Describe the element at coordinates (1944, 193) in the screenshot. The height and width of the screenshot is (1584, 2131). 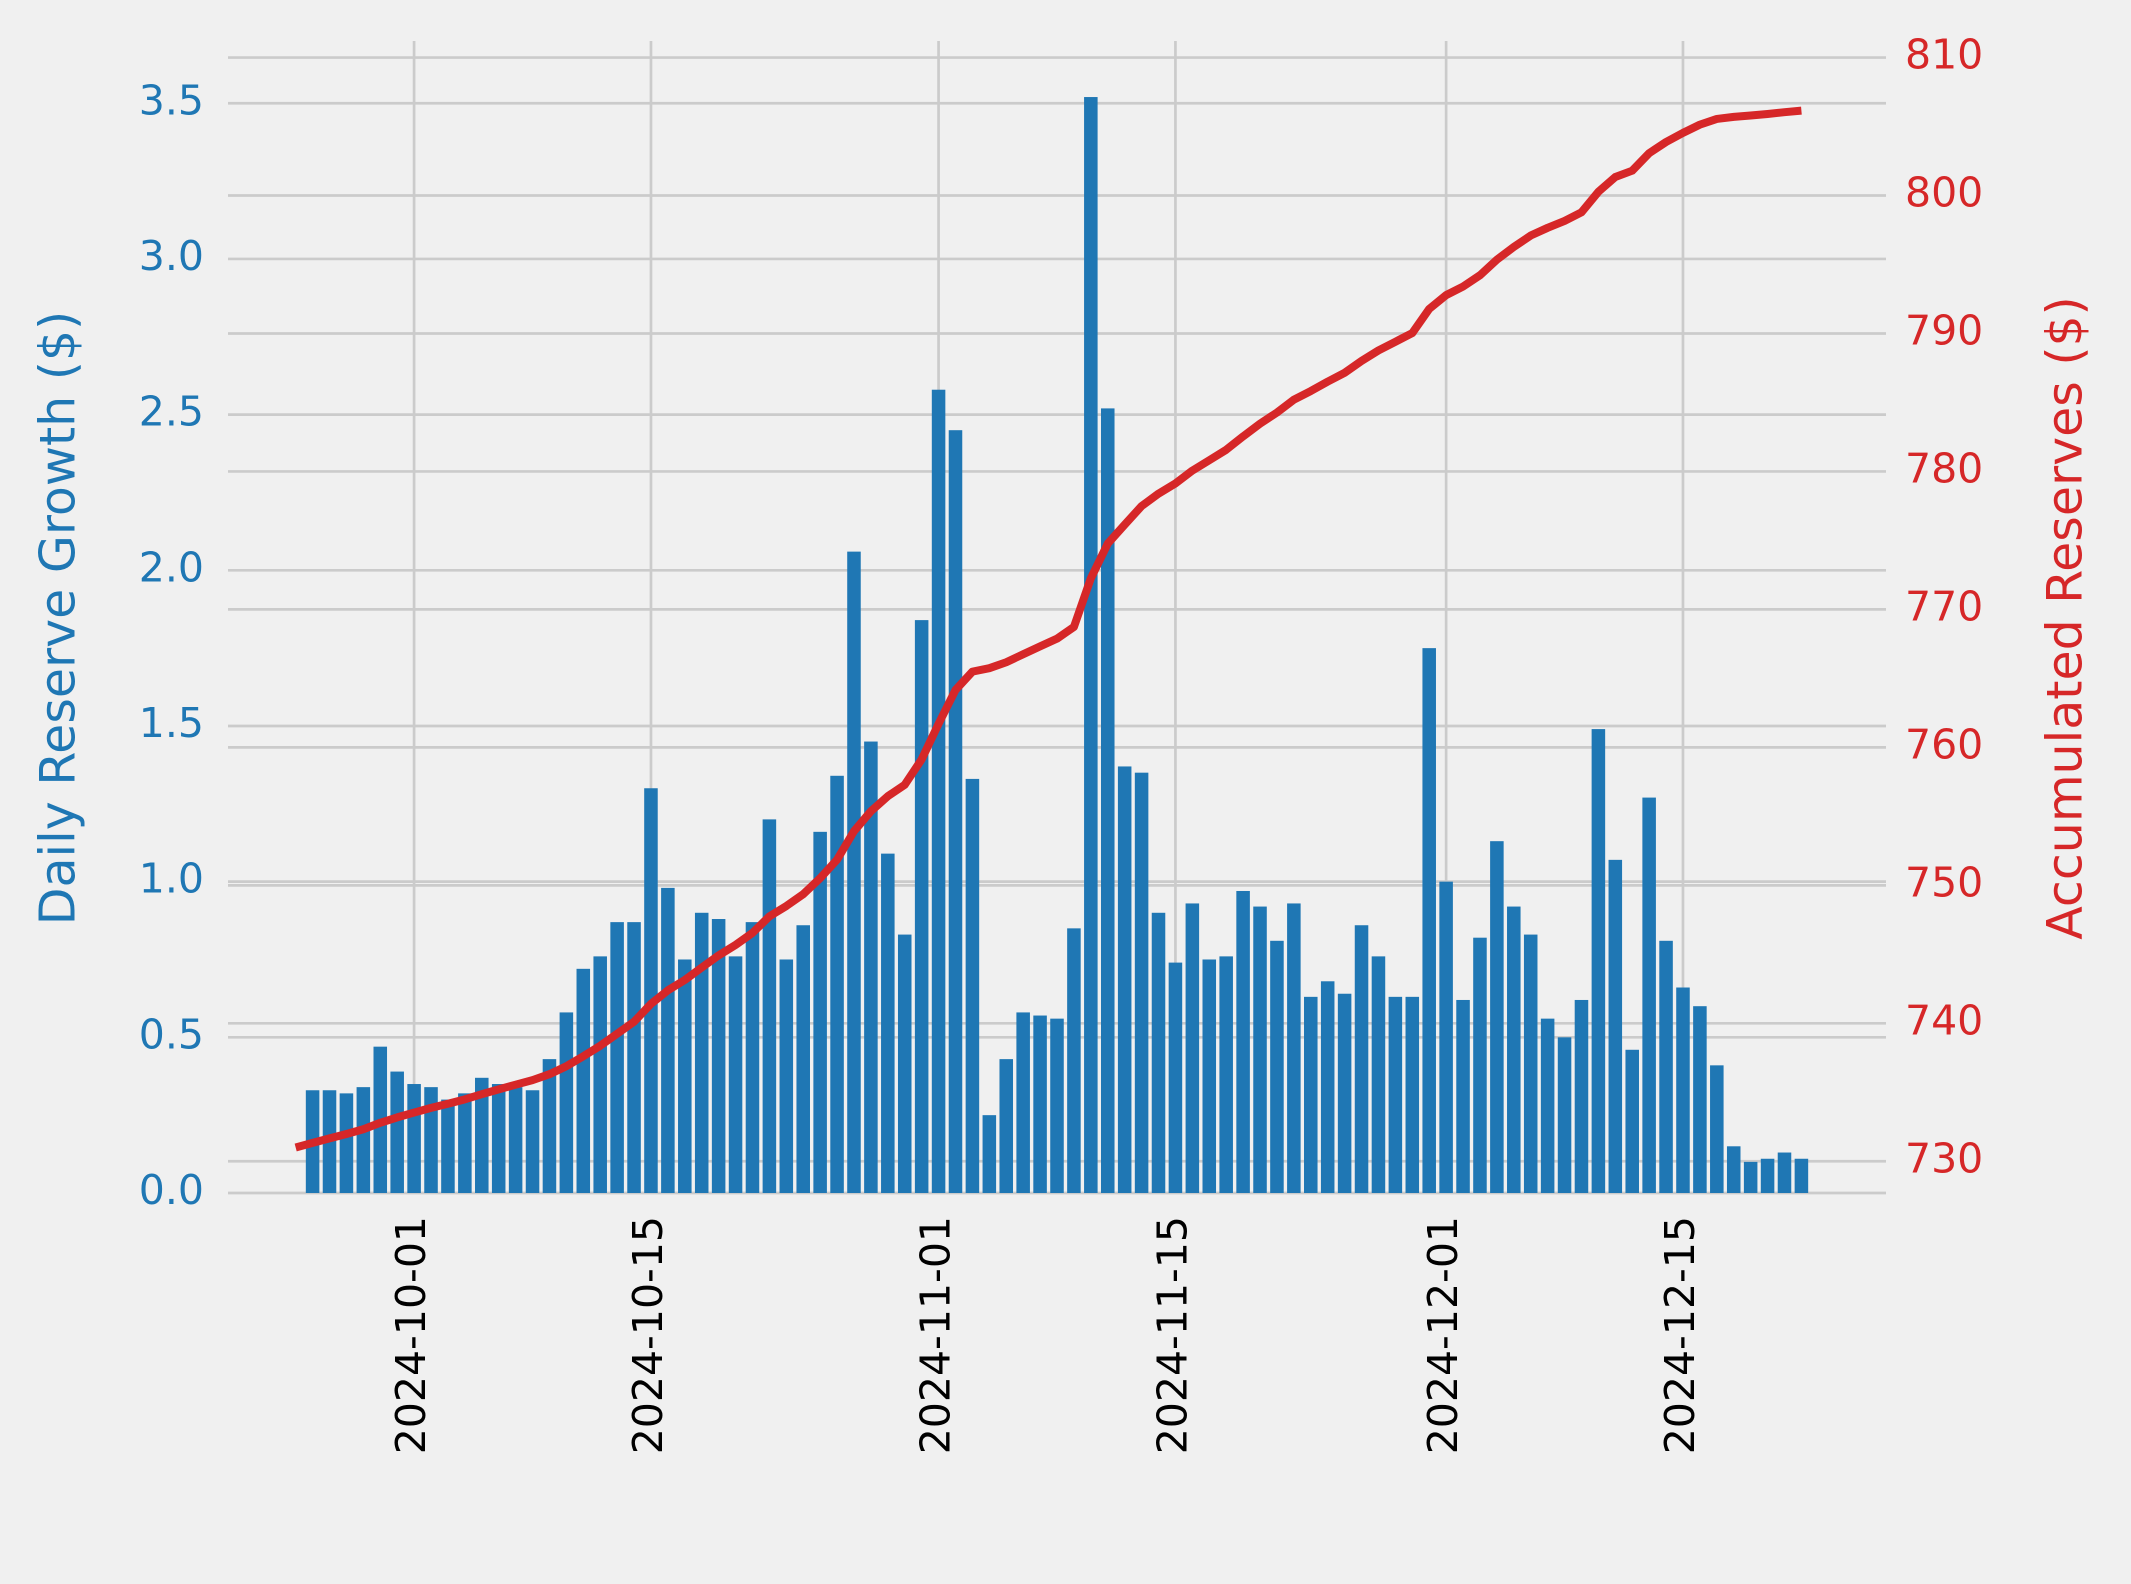
I see `y2-tick-label: 800` at that location.